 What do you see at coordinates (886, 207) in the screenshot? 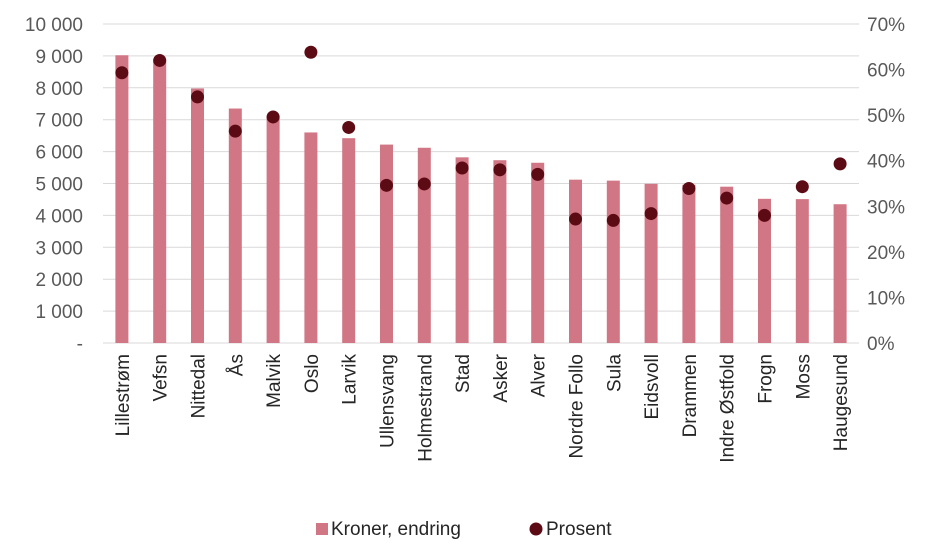
I see `right-tick-label: 30%` at bounding box center [886, 207].